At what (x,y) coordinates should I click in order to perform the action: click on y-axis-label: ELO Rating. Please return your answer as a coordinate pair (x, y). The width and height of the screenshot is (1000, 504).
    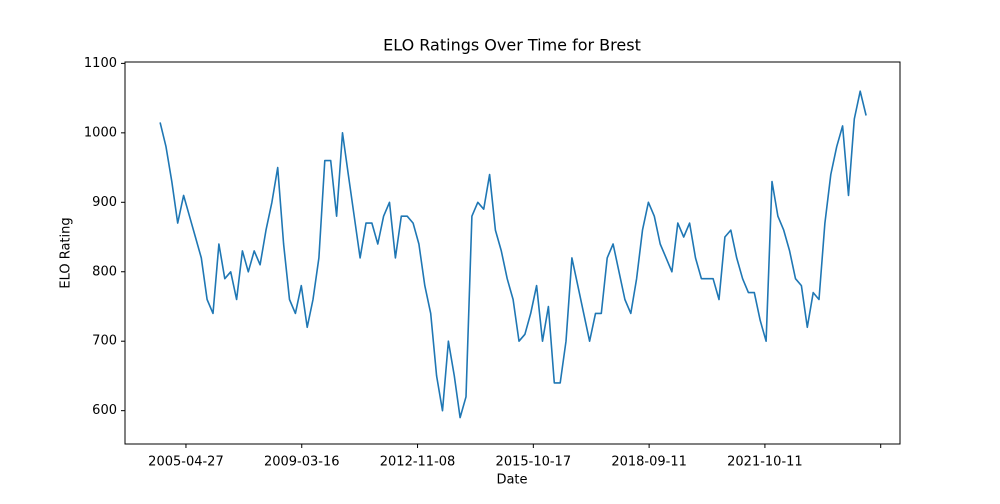
    Looking at the image, I should click on (66, 252).